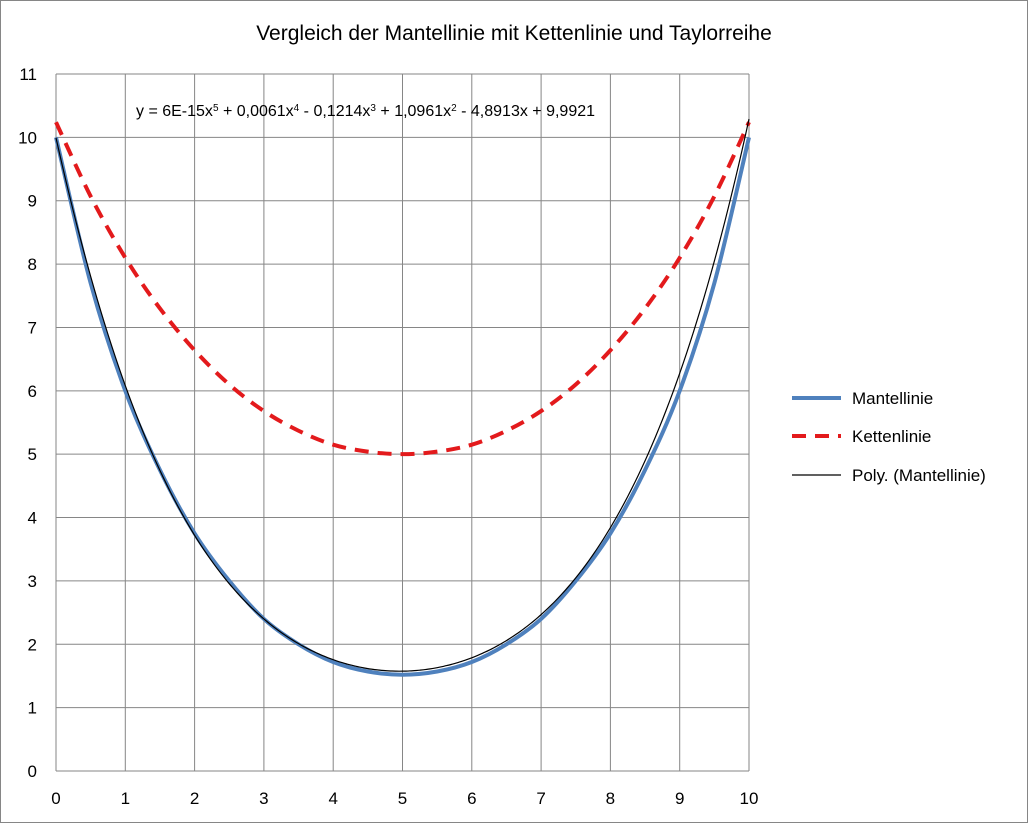 This screenshot has width=1028, height=823. What do you see at coordinates (332, 798) in the screenshot?
I see `x-tick-label: 4` at bounding box center [332, 798].